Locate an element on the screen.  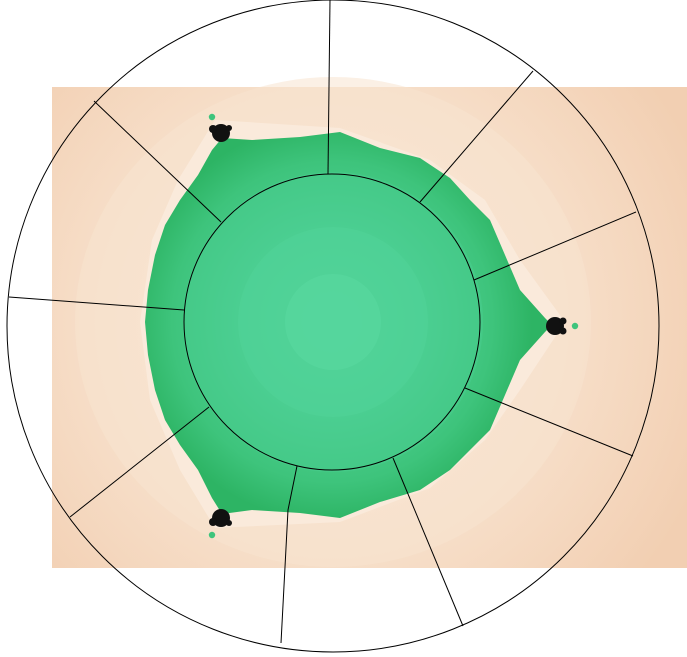
mini-set-bottom-left is located at coordinates (220, 524).